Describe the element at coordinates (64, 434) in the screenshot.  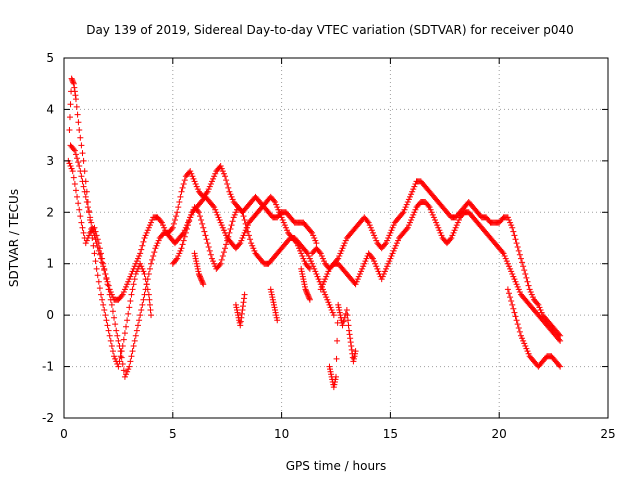
I see `x-tick-label: 0` at that location.